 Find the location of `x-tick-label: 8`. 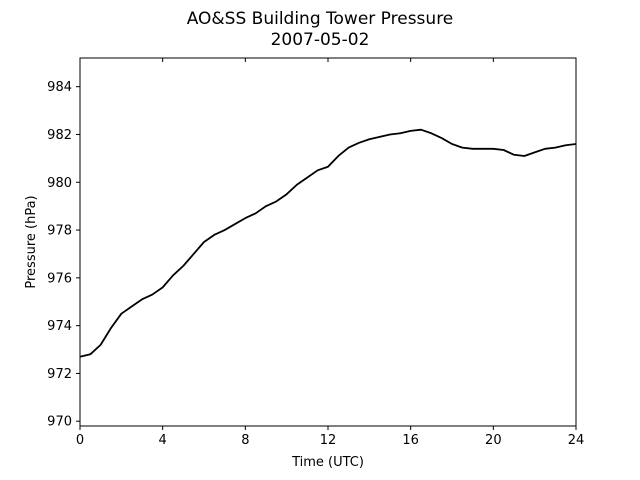

x-tick-label: 8 is located at coordinates (245, 440).